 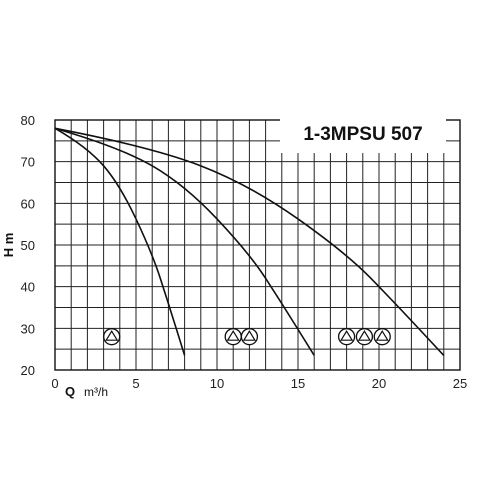 I want to click on y-tick-label: 80, so click(x=28, y=120).